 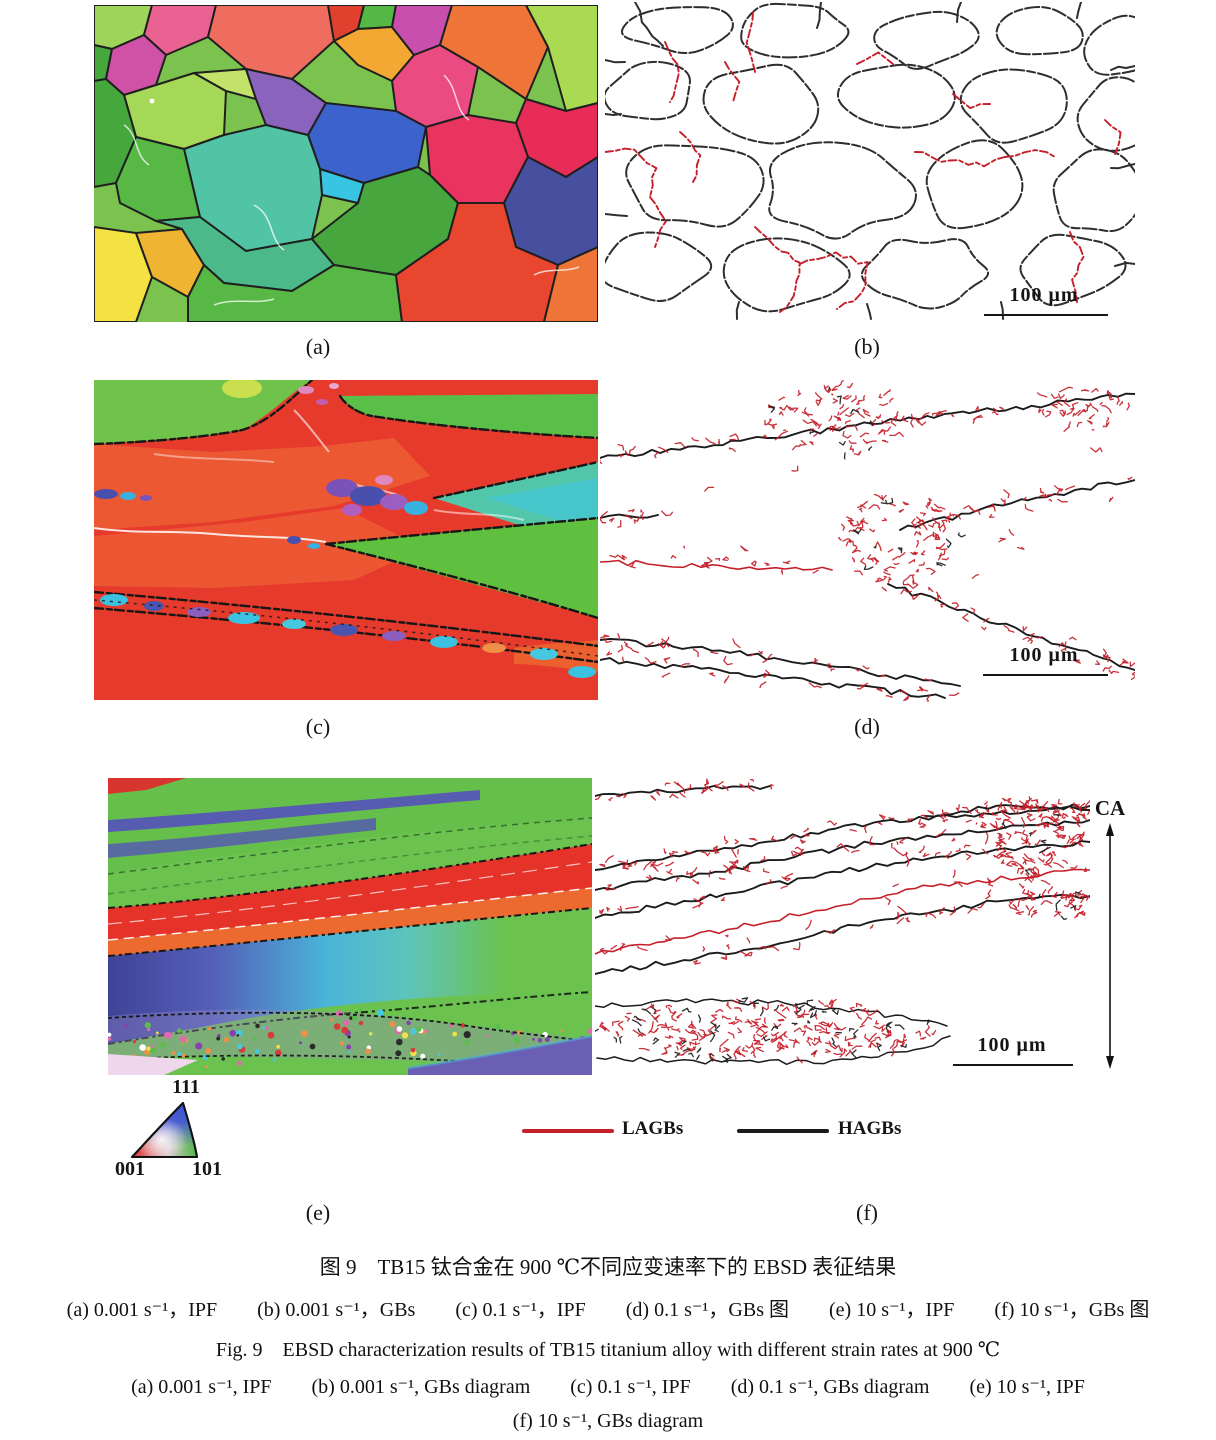 What do you see at coordinates (870, 1128) in the screenshot?
I see `hagbs-legend-label: HAGBs` at bounding box center [870, 1128].